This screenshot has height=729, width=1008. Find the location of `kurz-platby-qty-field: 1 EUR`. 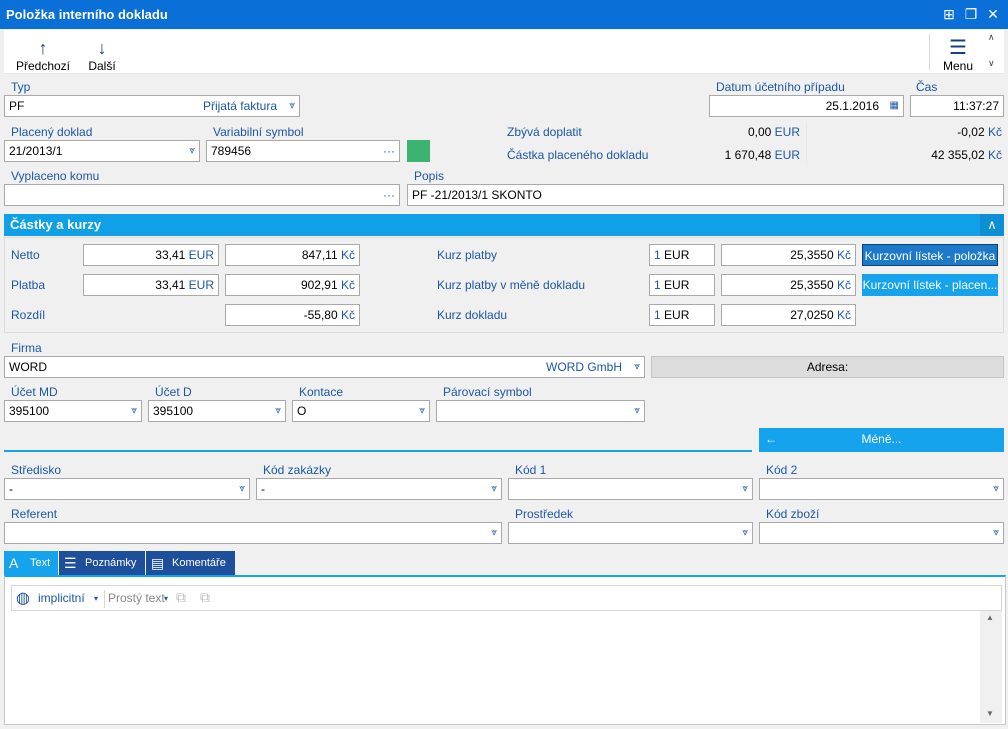

kurz-platby-qty-field: 1 EUR is located at coordinates (682, 255).